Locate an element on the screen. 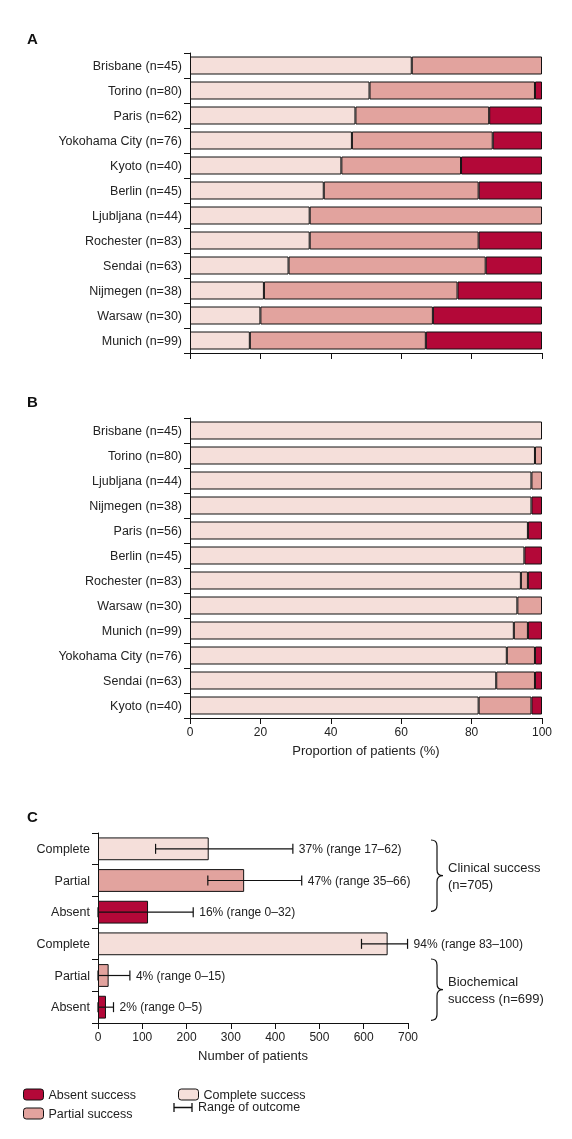  x-tick-label: 700 is located at coordinates (408, 1037).